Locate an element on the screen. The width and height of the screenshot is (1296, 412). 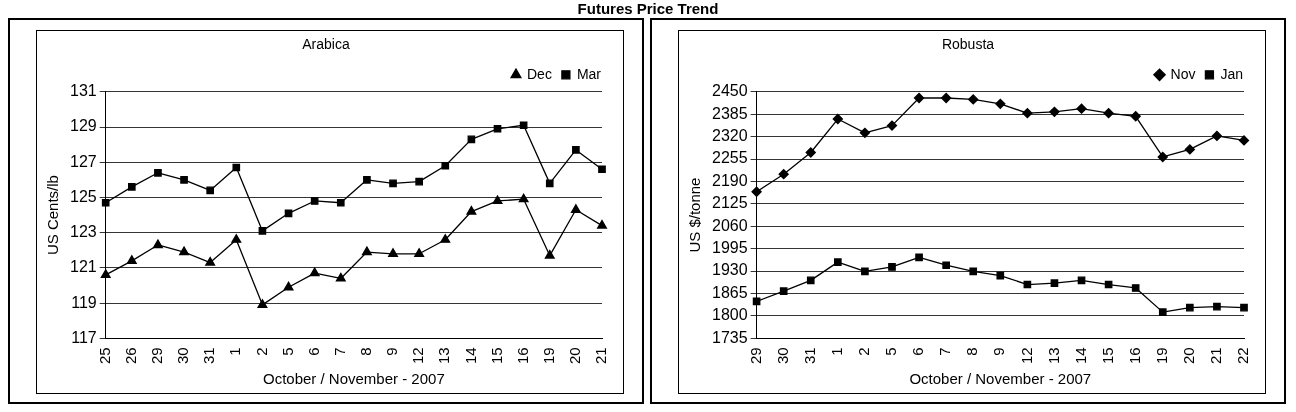
y-tick-label: 117 is located at coordinates (84, 337).